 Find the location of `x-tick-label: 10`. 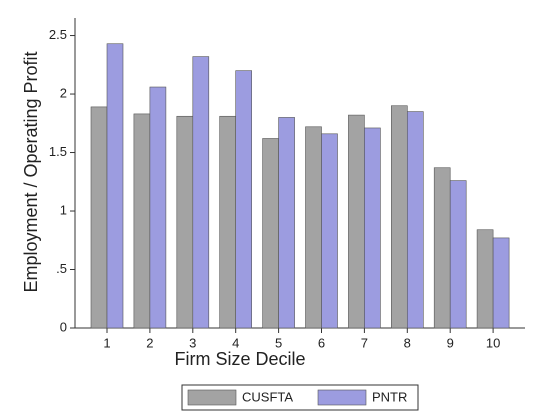

x-tick-label: 10 is located at coordinates (493, 342).